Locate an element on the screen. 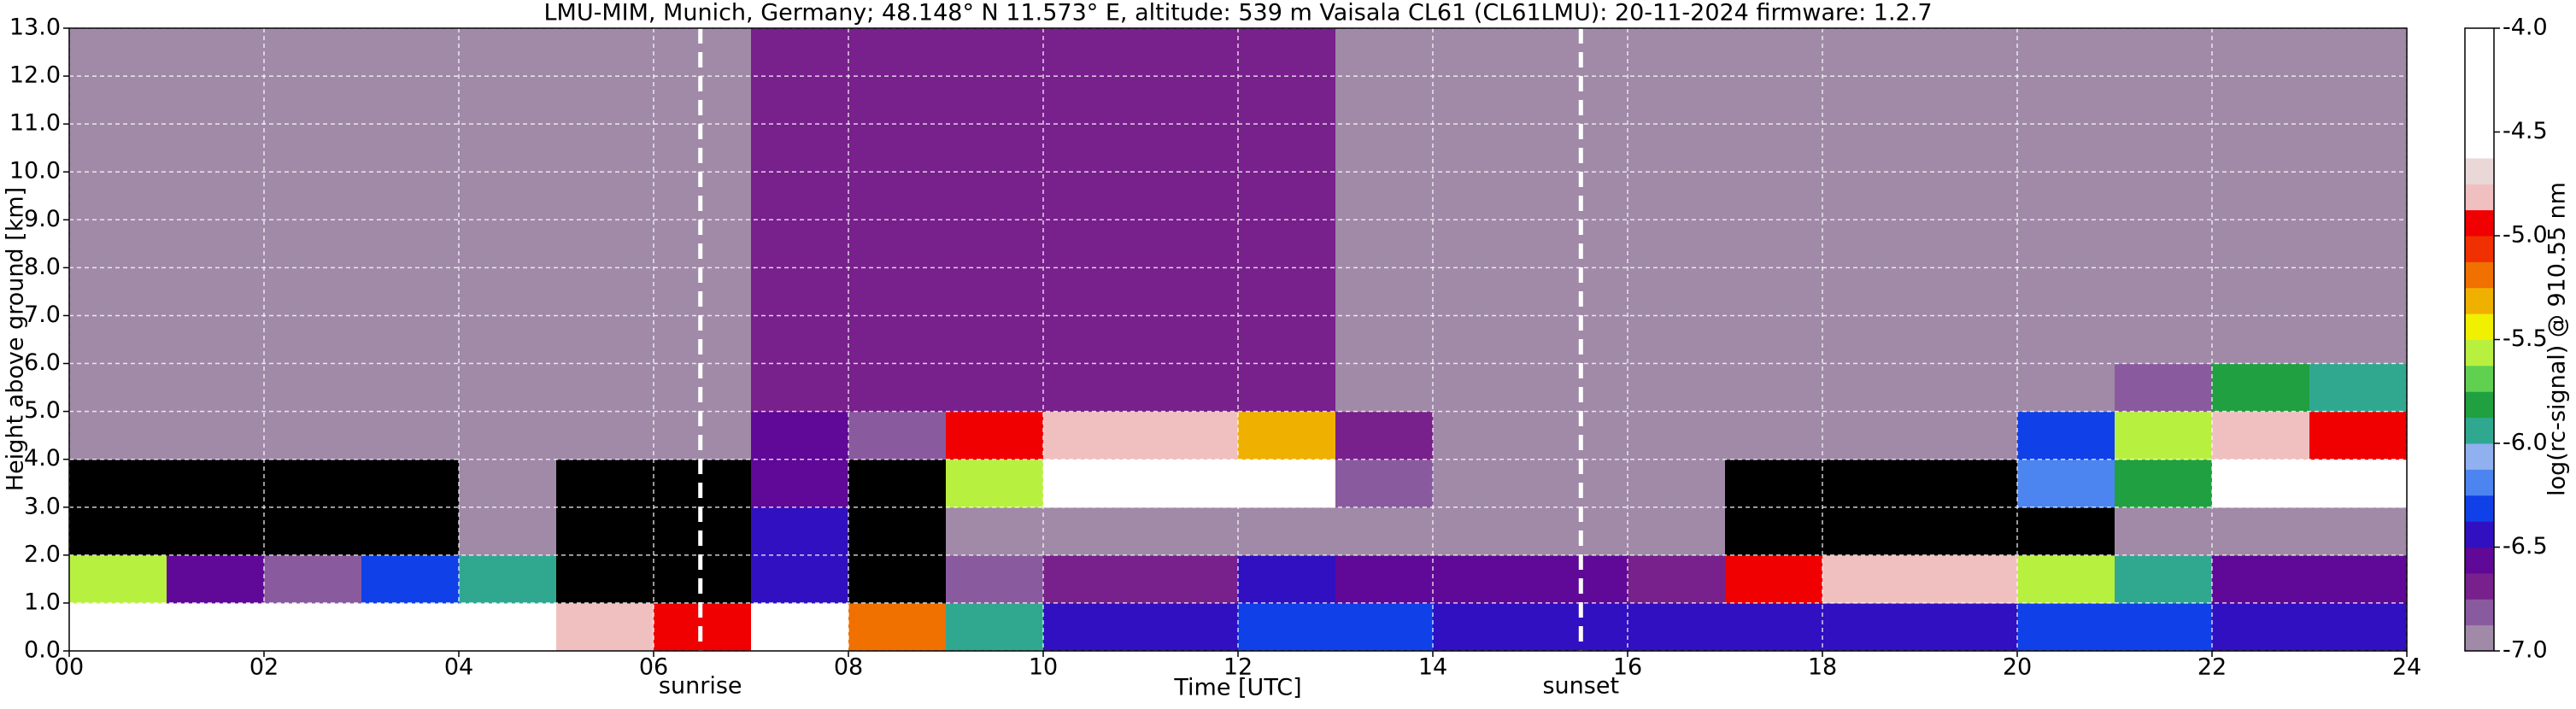 The width and height of the screenshot is (2576, 709). y-tick-label: 12.0 is located at coordinates (35, 75).